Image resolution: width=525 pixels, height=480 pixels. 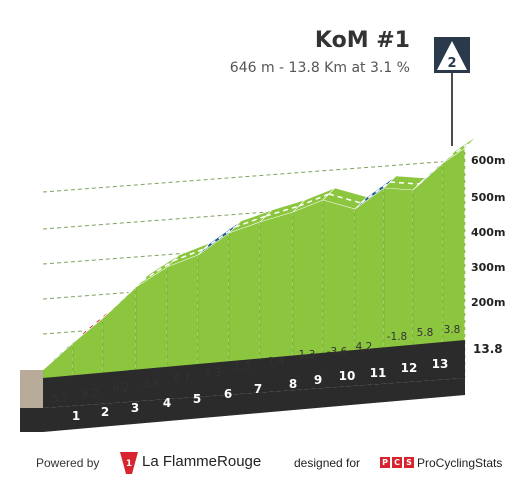 I want to click on gradient-label: -1.8, so click(x=397, y=337).